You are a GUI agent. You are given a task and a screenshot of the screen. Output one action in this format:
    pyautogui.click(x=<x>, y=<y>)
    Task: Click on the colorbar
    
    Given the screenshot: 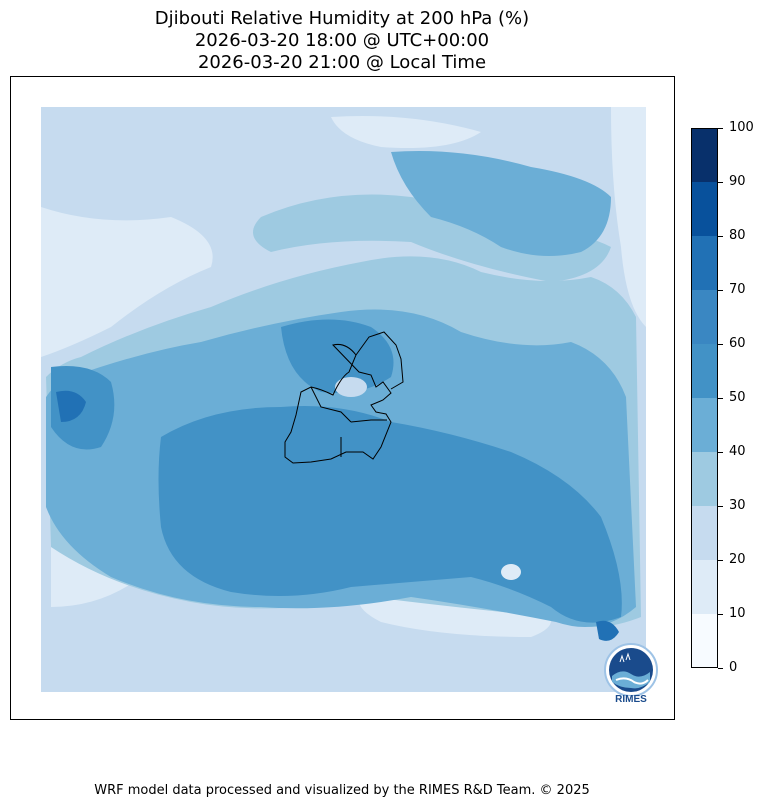 What is the action you would take?
    pyautogui.click(x=704, y=398)
    